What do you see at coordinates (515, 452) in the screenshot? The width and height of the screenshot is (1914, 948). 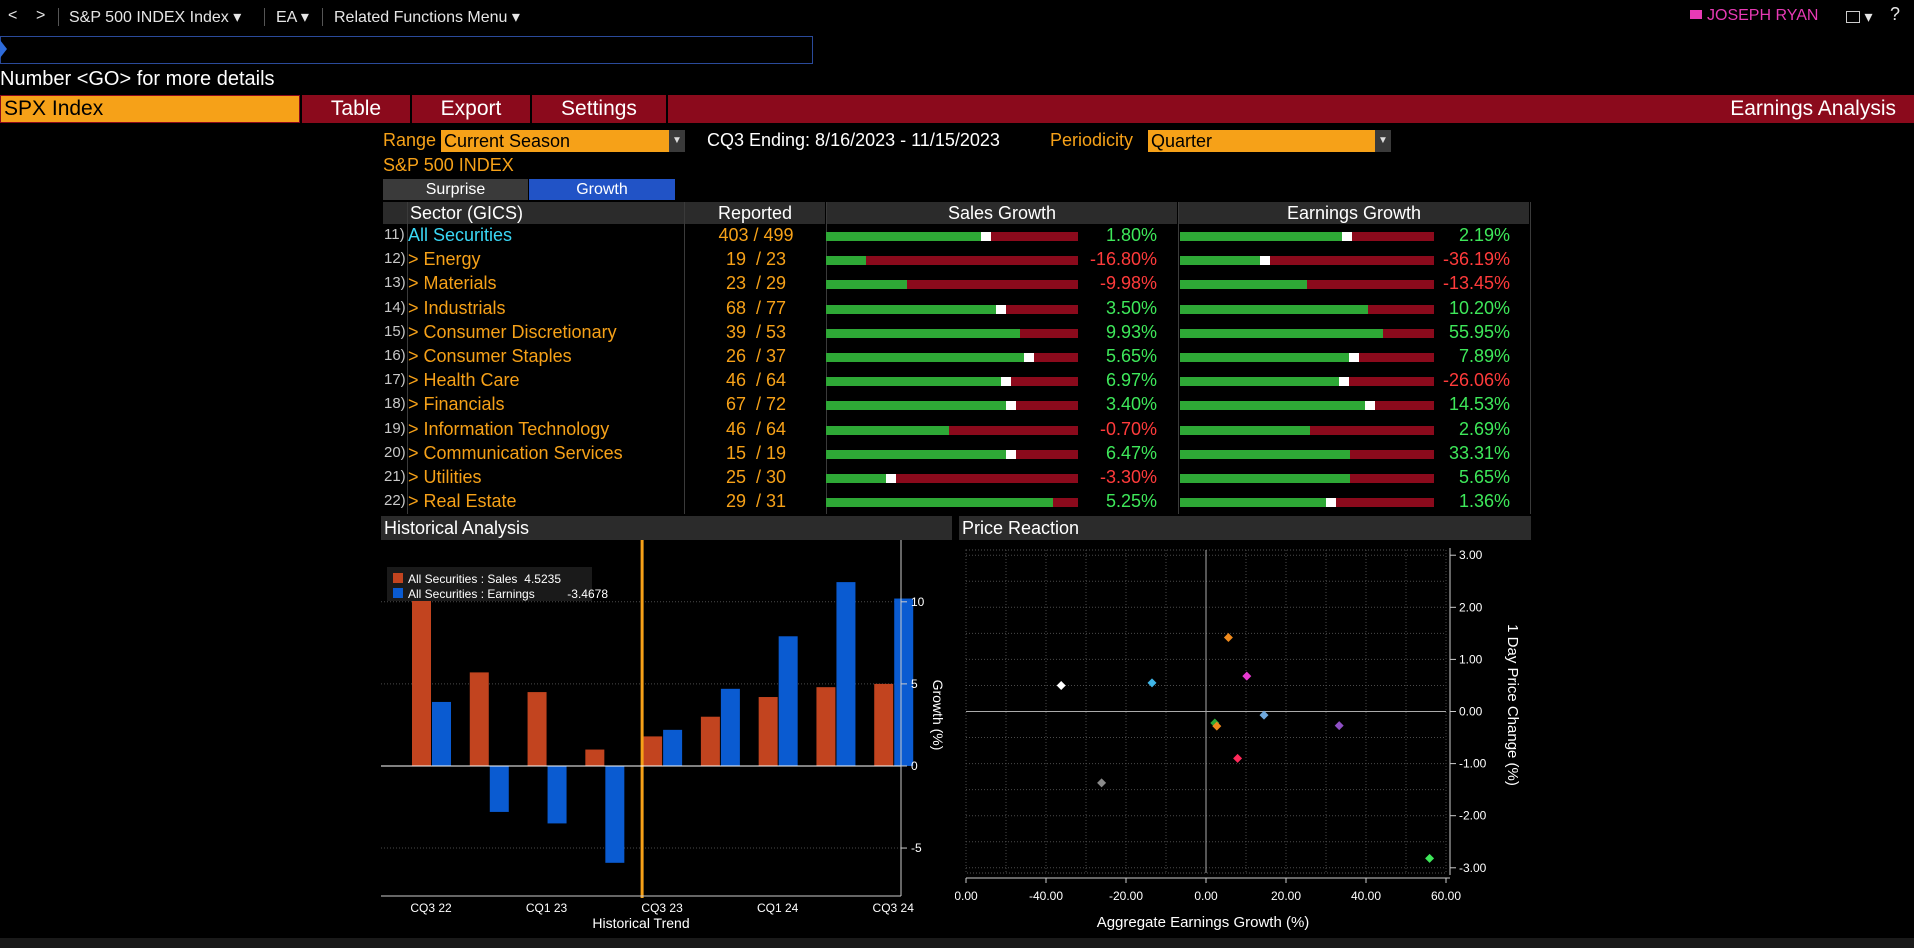 I see `sector-name: > Communication Services` at bounding box center [515, 452].